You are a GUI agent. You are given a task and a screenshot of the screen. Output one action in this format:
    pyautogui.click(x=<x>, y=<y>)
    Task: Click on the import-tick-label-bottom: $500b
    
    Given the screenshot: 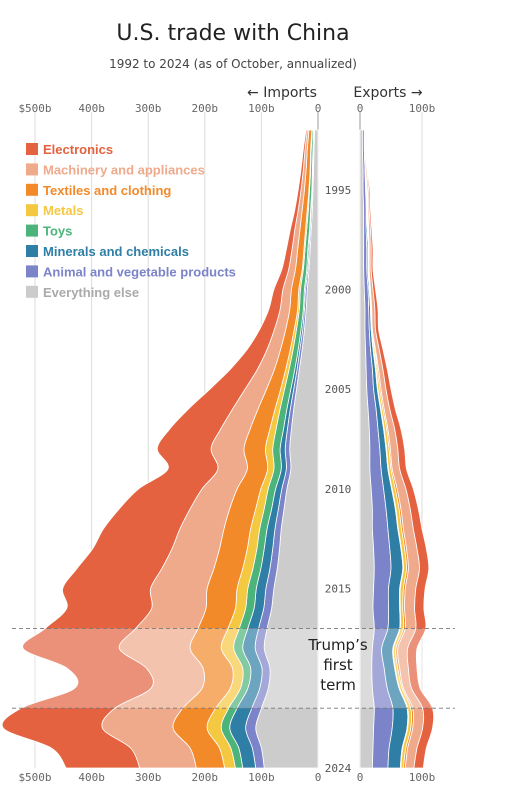 What is the action you would take?
    pyautogui.click(x=34, y=777)
    